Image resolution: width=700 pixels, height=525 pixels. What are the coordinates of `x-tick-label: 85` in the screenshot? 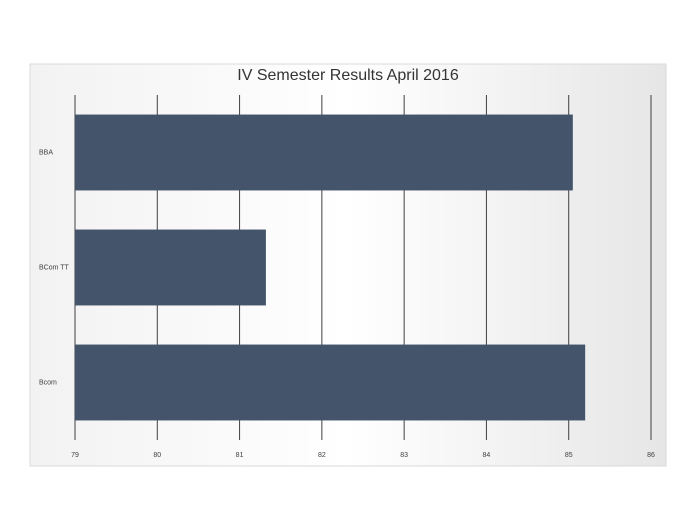 It's located at (569, 455).